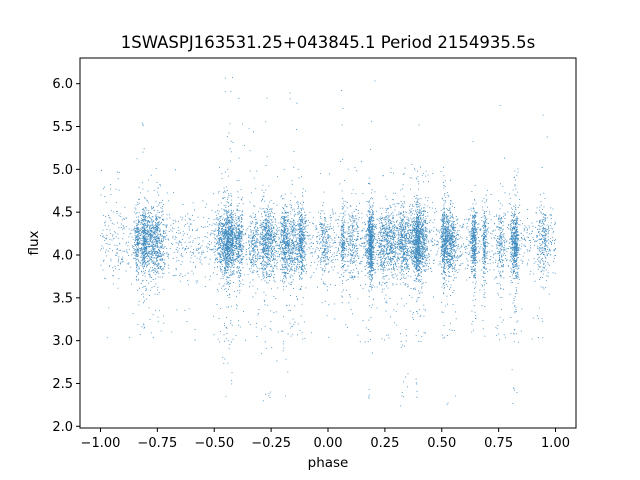  What do you see at coordinates (157, 443) in the screenshot?
I see `x-tick-label: −0.75` at bounding box center [157, 443].